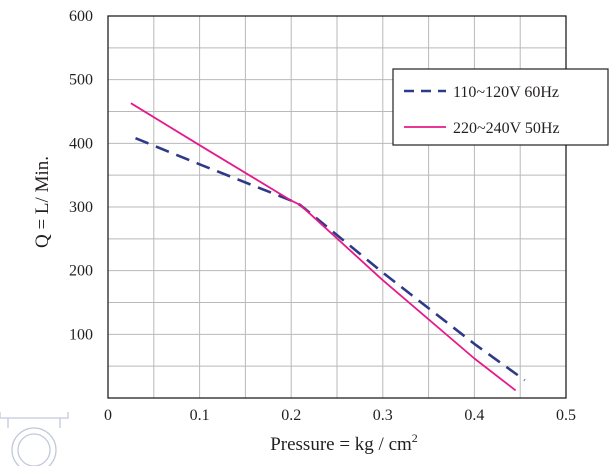 This screenshot has height=466, width=616. What do you see at coordinates (383, 415) in the screenshot?
I see `x-tick-label: 0.3` at bounding box center [383, 415].